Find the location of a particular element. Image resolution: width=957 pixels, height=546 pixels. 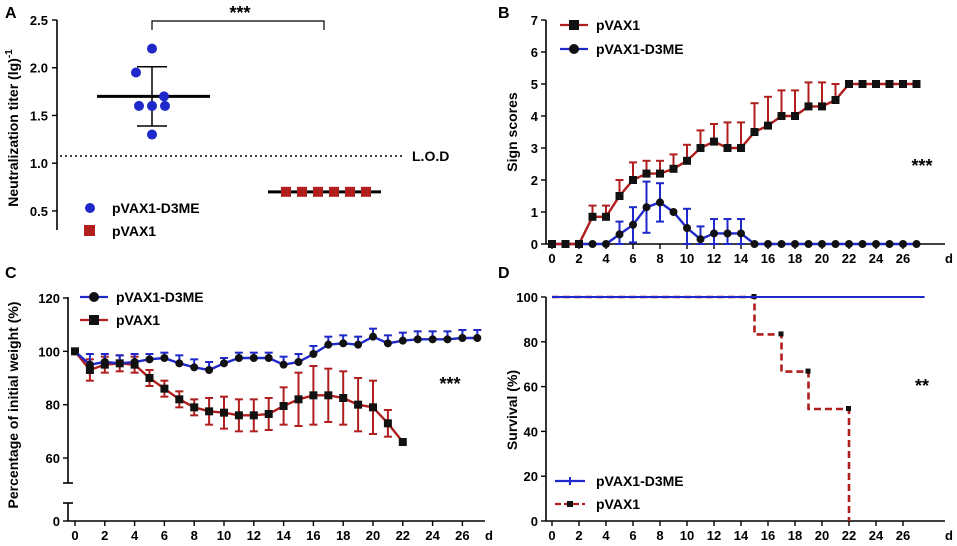

panel-b-x-tick-label: 16 is located at coordinates (768, 258).